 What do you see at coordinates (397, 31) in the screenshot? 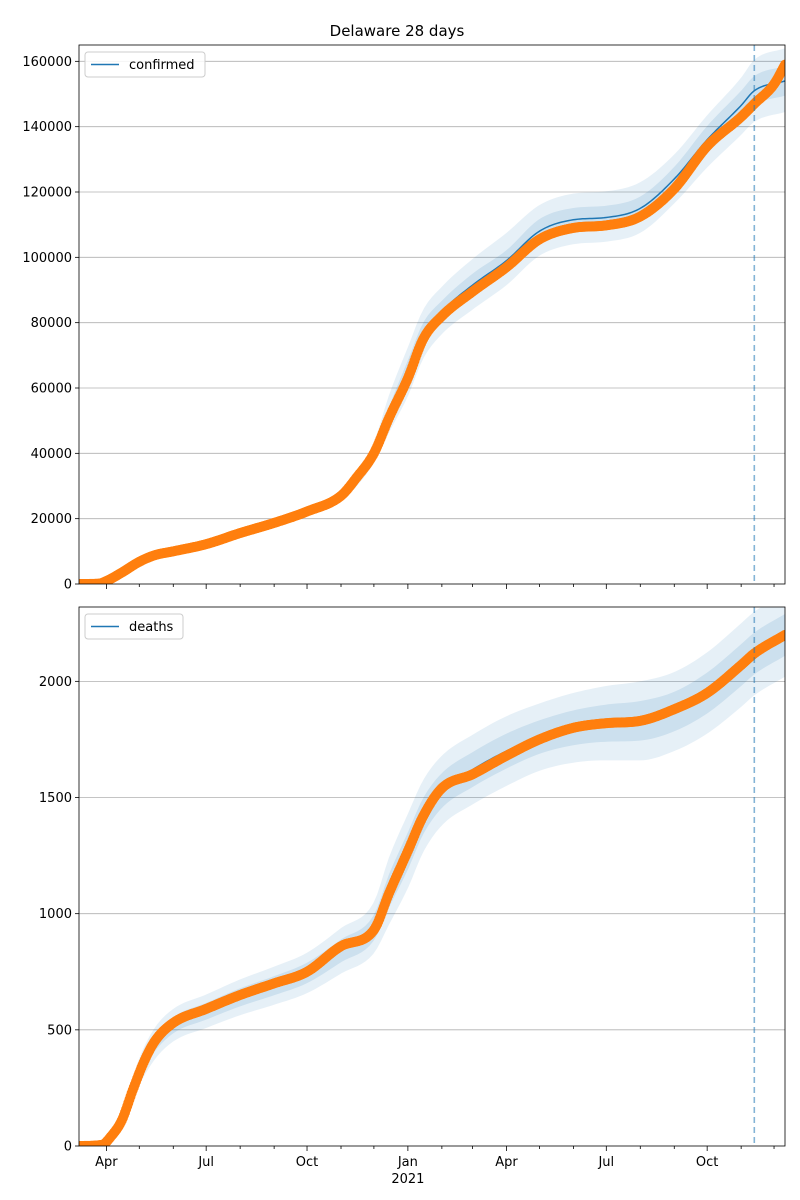
I see `chart-title: Delaware 28 days` at bounding box center [397, 31].